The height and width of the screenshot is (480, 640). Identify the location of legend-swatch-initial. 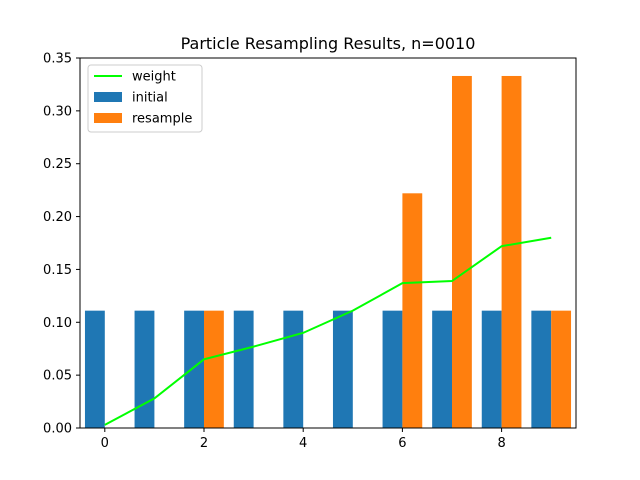
(108, 97).